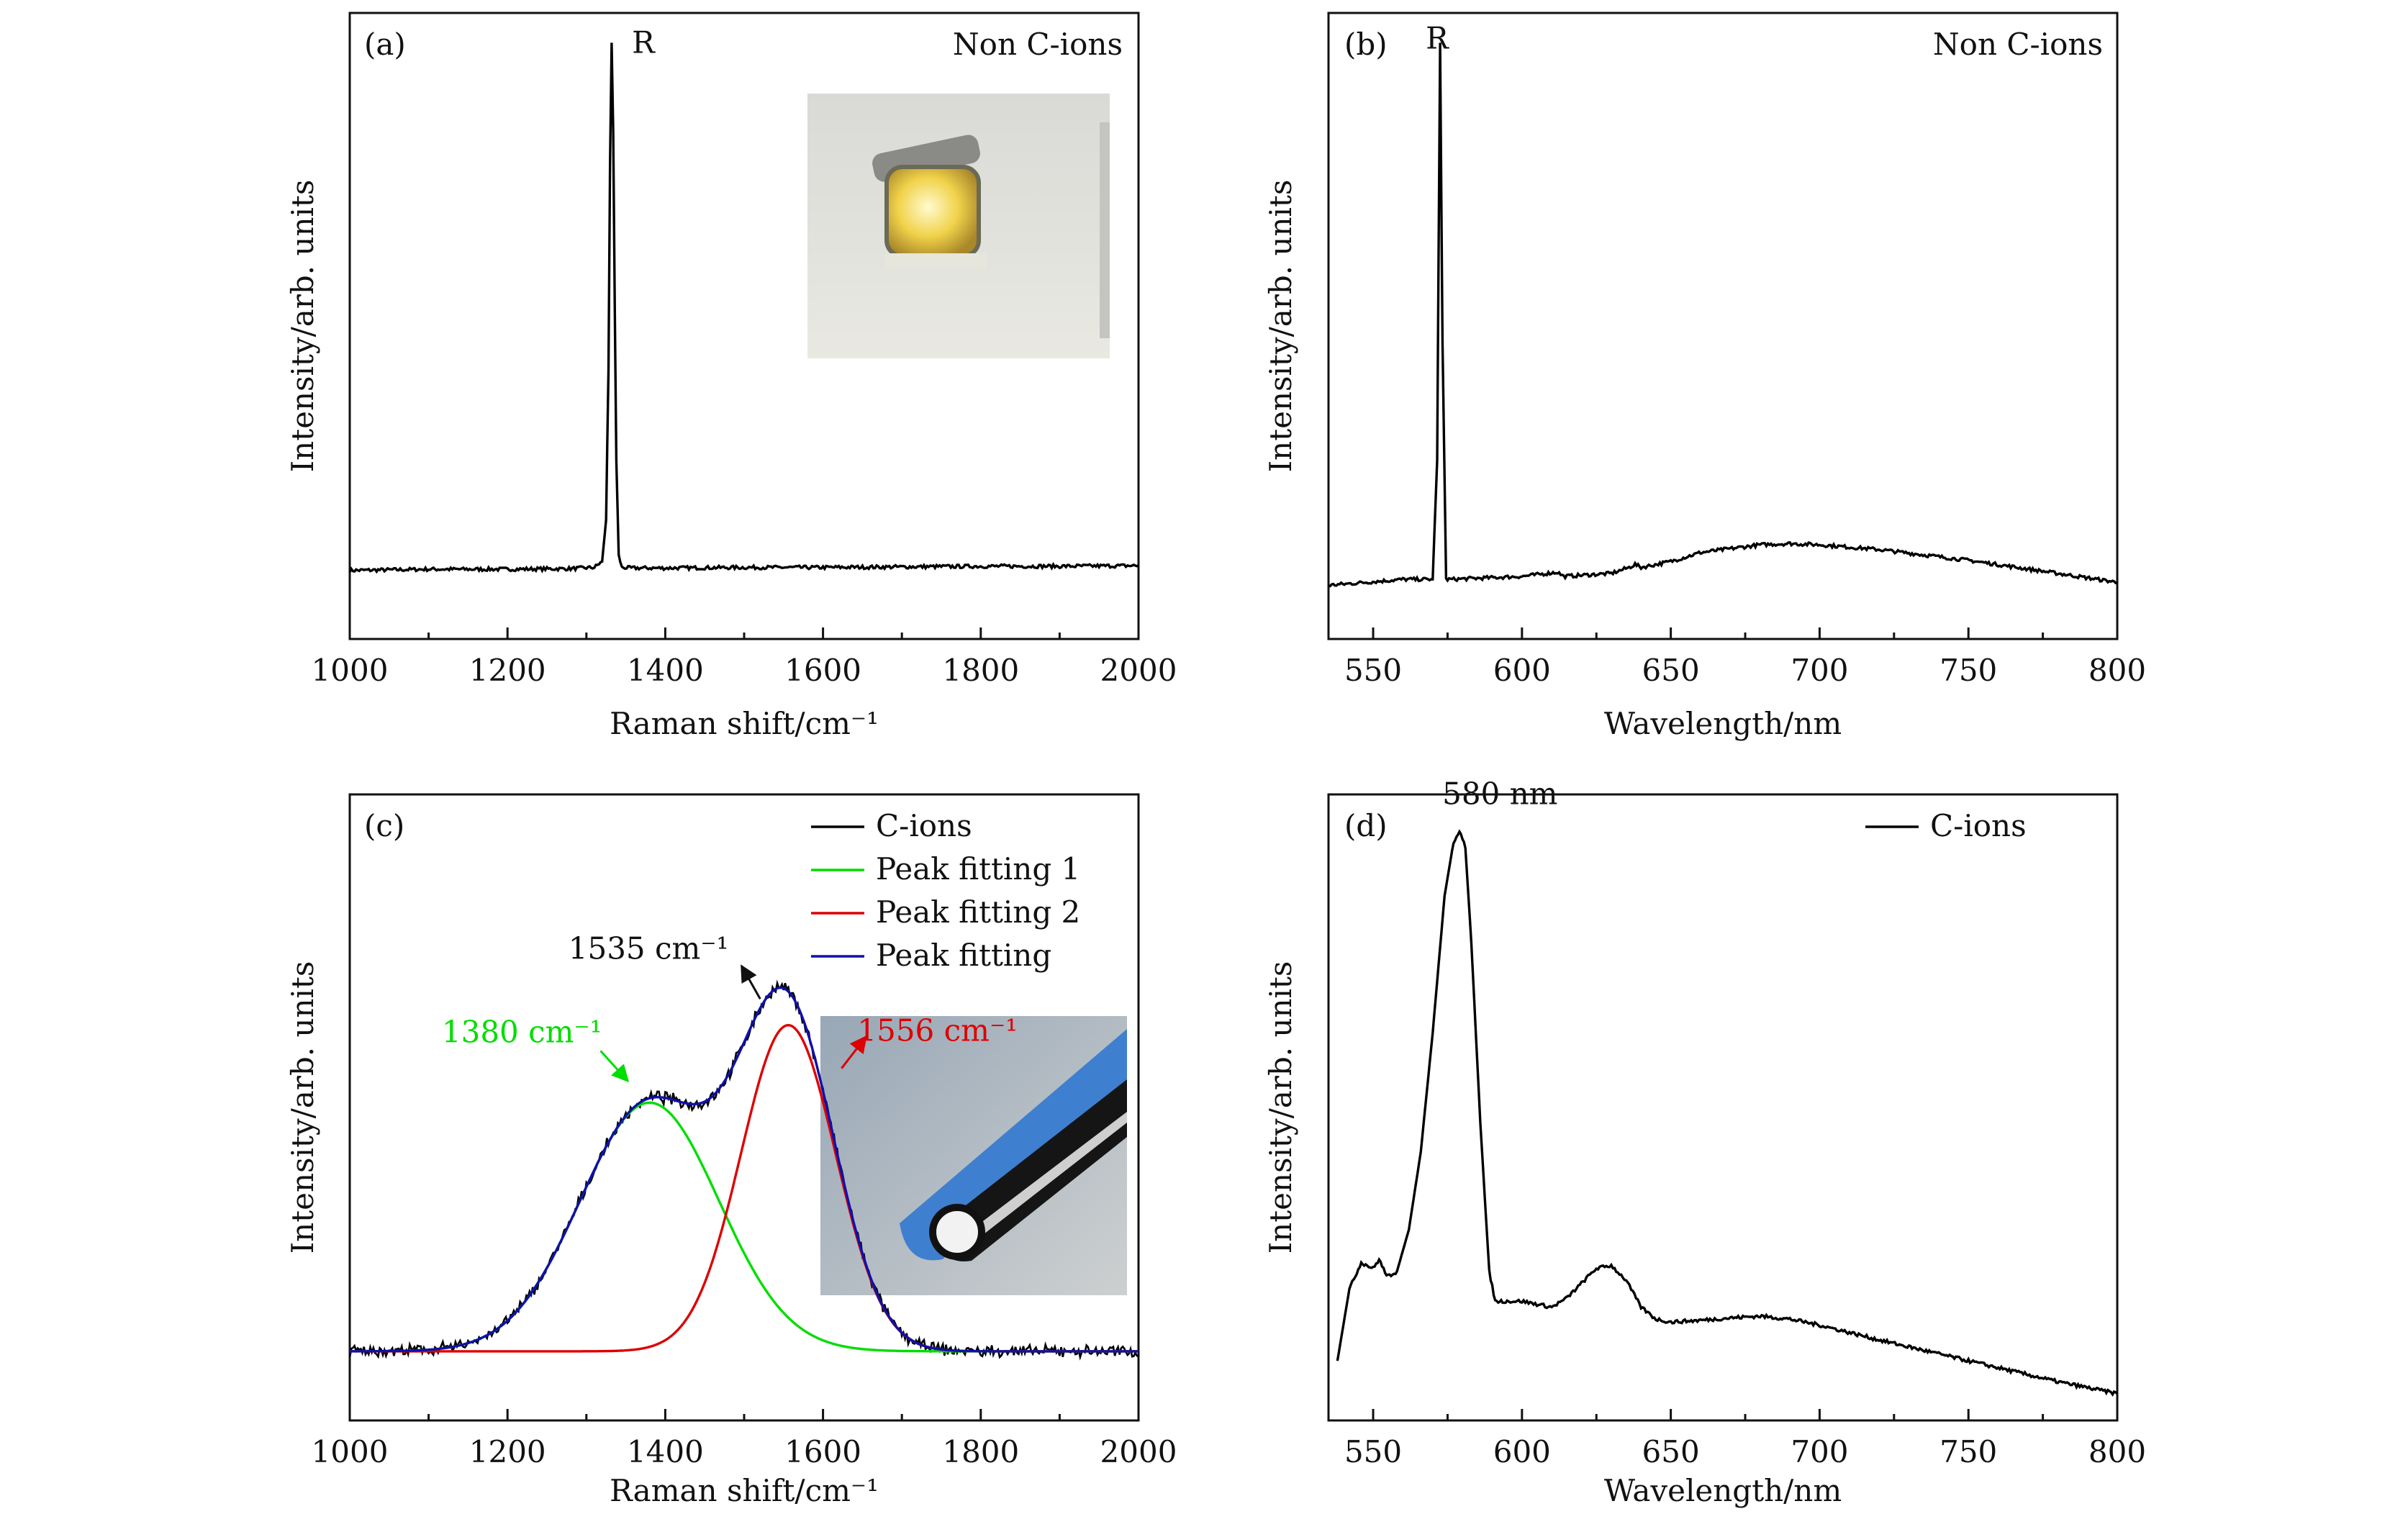 The image size is (2408, 1514). I want to click on annotation-label: 1380 cm⁻¹, so click(522, 1031).